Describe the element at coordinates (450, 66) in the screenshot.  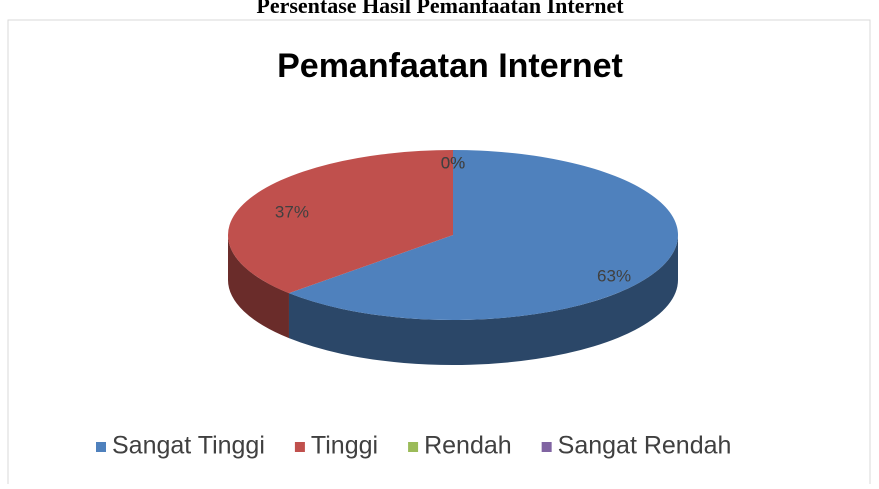
I see `chart-title: Pemanfaatan Internet` at that location.